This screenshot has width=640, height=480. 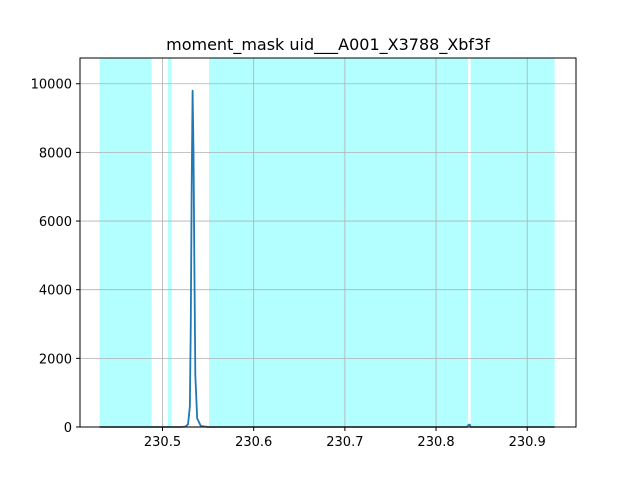 I want to click on y-tick-label-6: 10000, so click(x=51, y=85).